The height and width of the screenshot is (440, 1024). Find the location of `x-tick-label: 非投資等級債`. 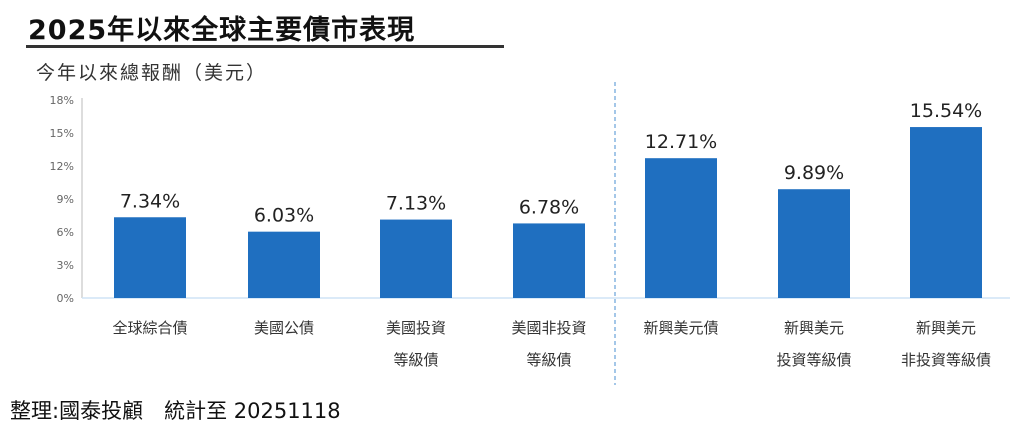

x-tick-label: 非投資等級債 is located at coordinates (946, 360).